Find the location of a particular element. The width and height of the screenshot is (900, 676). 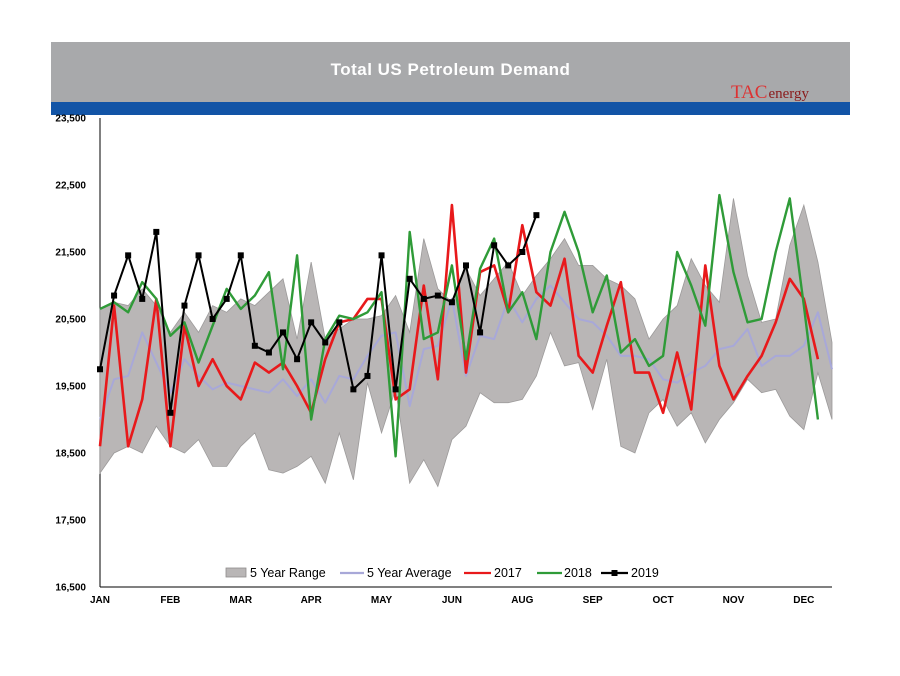

x-tick-label: MAY is located at coordinates (382, 600).